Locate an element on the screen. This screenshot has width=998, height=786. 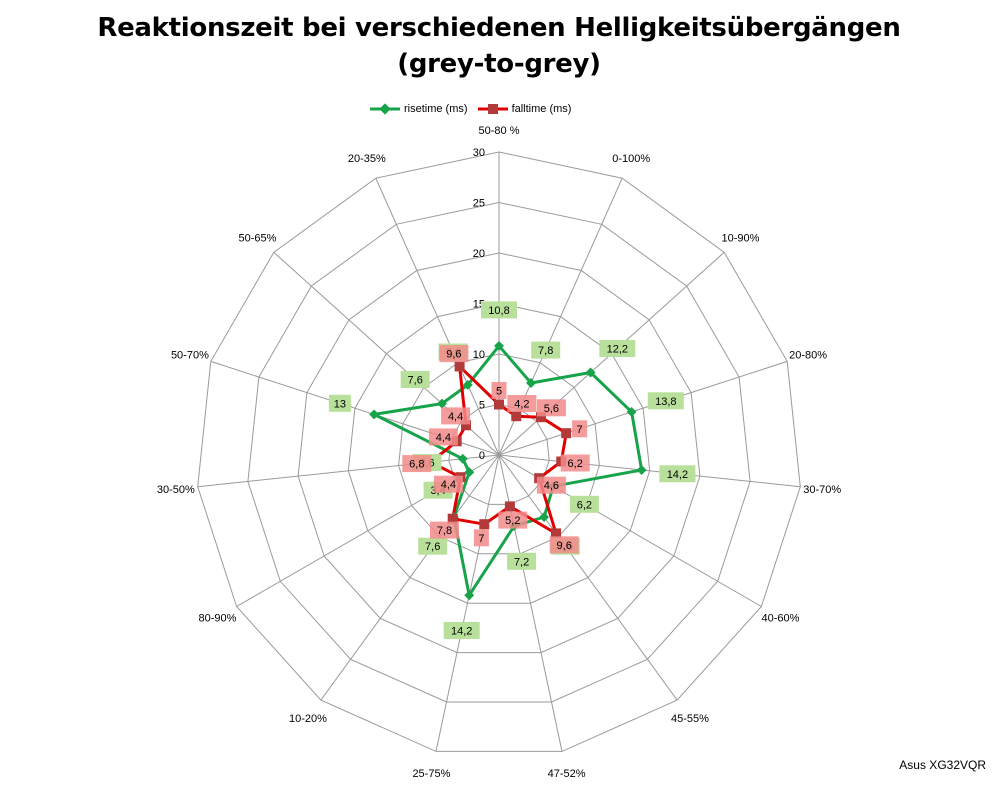
data-label-text: 5,6 is located at coordinates (551, 409).